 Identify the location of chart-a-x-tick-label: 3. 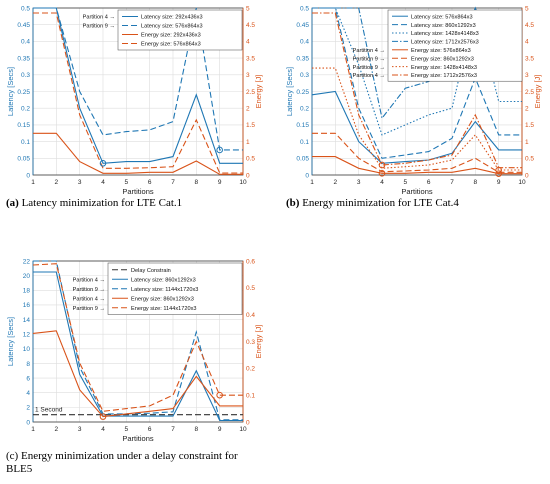
(80, 182).